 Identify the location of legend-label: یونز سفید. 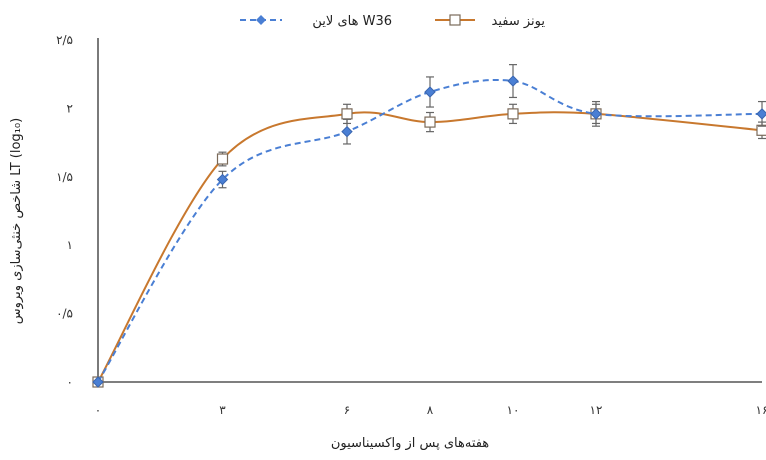
(519, 21).